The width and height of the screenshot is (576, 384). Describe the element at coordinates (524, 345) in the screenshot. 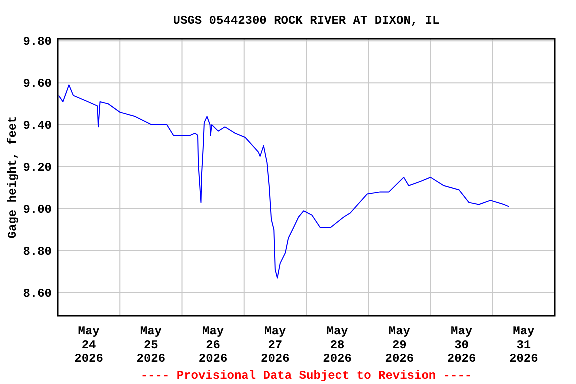

I see `x-tick-label: May 31 2026` at that location.